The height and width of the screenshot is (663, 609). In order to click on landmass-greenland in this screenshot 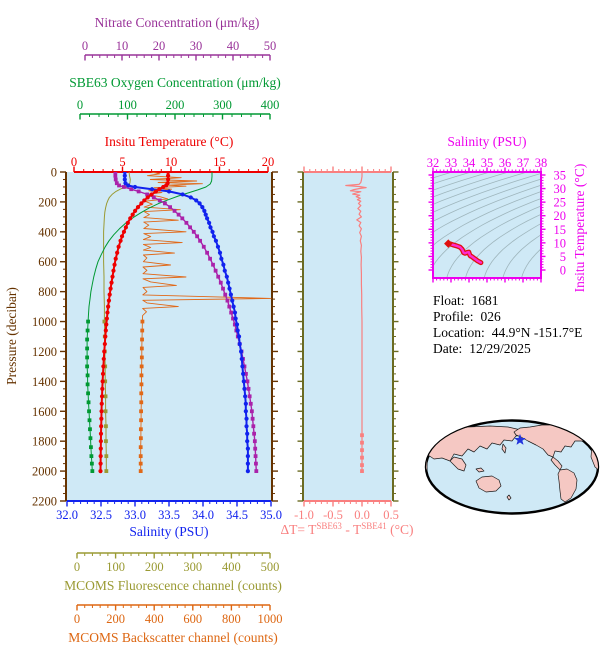, I will do `click(587, 428)`.